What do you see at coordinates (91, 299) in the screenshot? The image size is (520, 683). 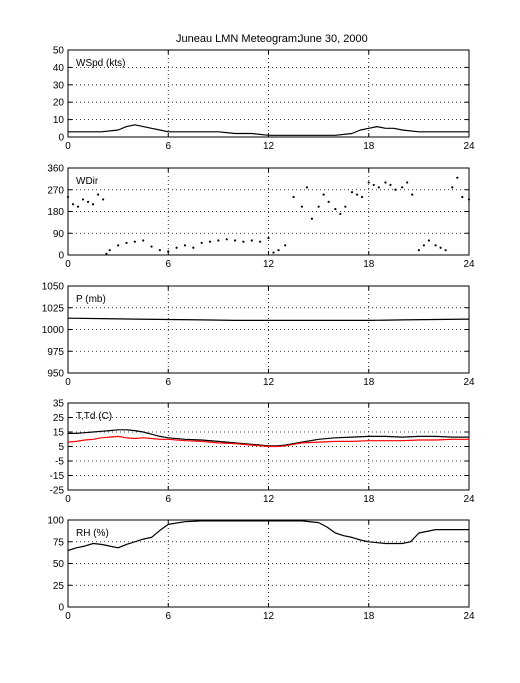 I see `panel-label: P (mb)` at bounding box center [91, 299].